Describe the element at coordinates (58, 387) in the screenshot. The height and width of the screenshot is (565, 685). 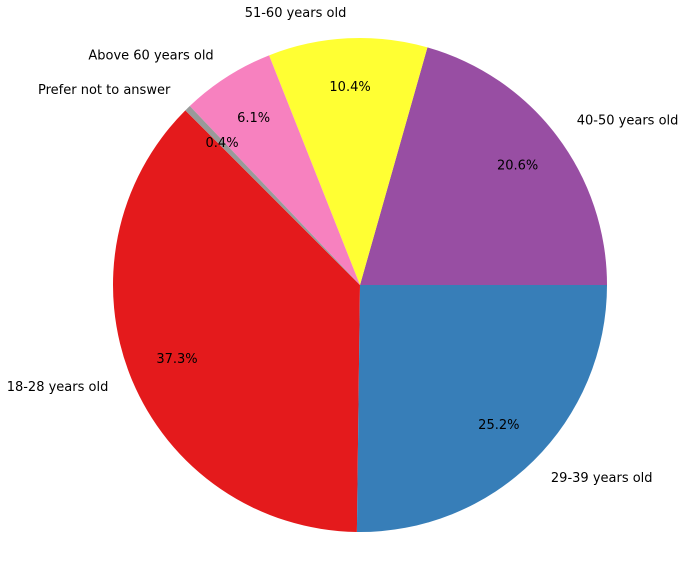
I see `slice-category-label: 18-28 years old` at that location.